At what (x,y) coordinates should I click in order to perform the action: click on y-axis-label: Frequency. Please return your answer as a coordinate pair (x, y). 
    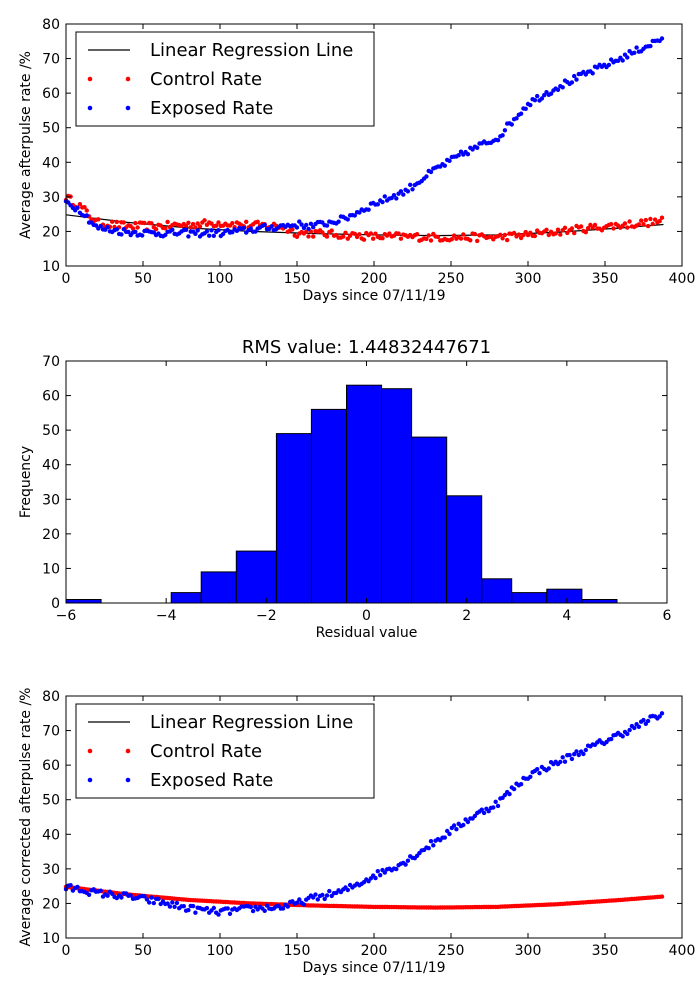
    Looking at the image, I should click on (26, 482).